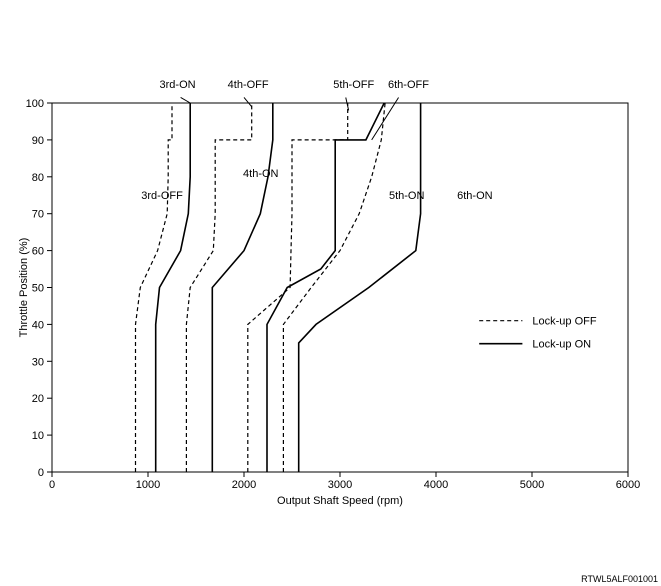 This screenshot has width=661, height=586. What do you see at coordinates (38, 325) in the screenshot?
I see `y-tick-label: 40` at bounding box center [38, 325].